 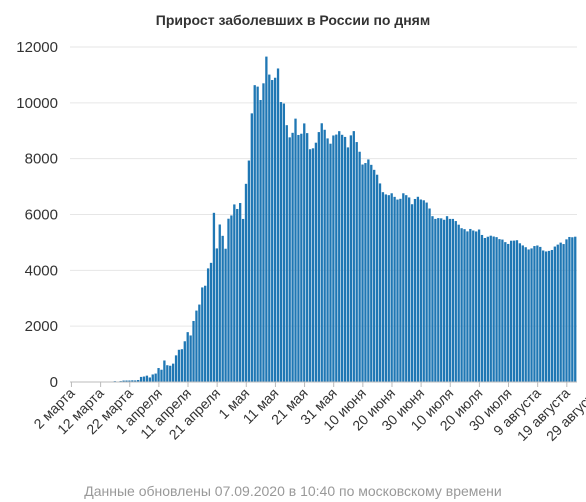 I want to click on y-axis-ticks: 0 2000 4000 6000 8000 10000 12000, so click(x=37, y=215).